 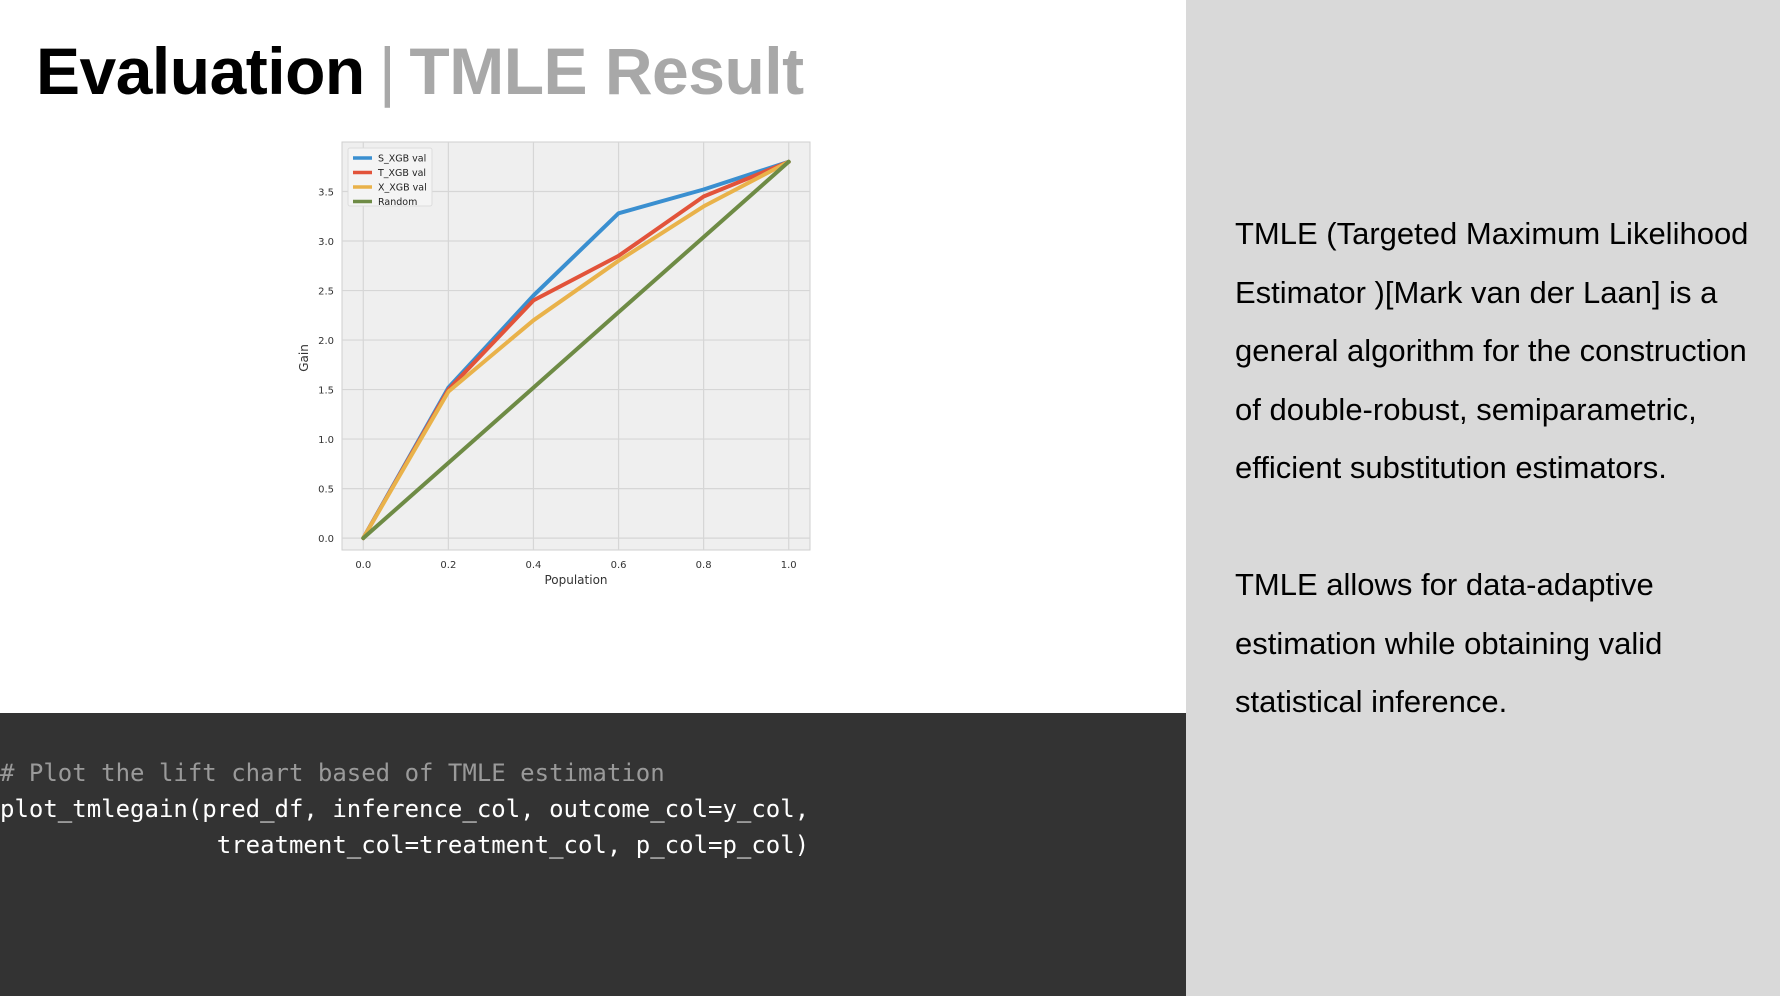 I want to click on legend-label: Random, so click(x=397, y=202).